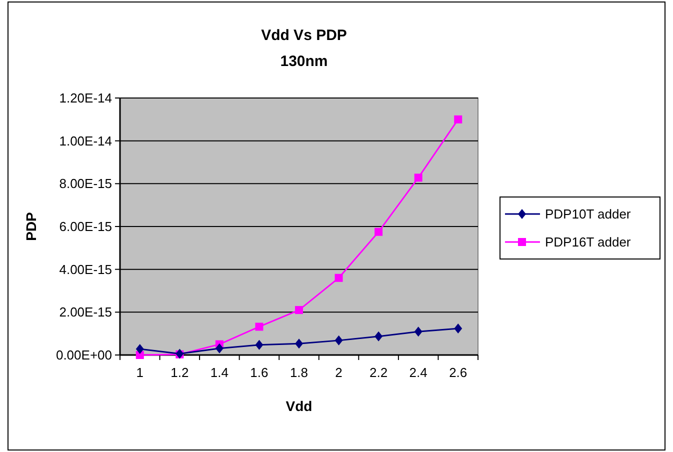 The height and width of the screenshot is (452, 673). I want to click on x-tick-label: 1, so click(140, 372).